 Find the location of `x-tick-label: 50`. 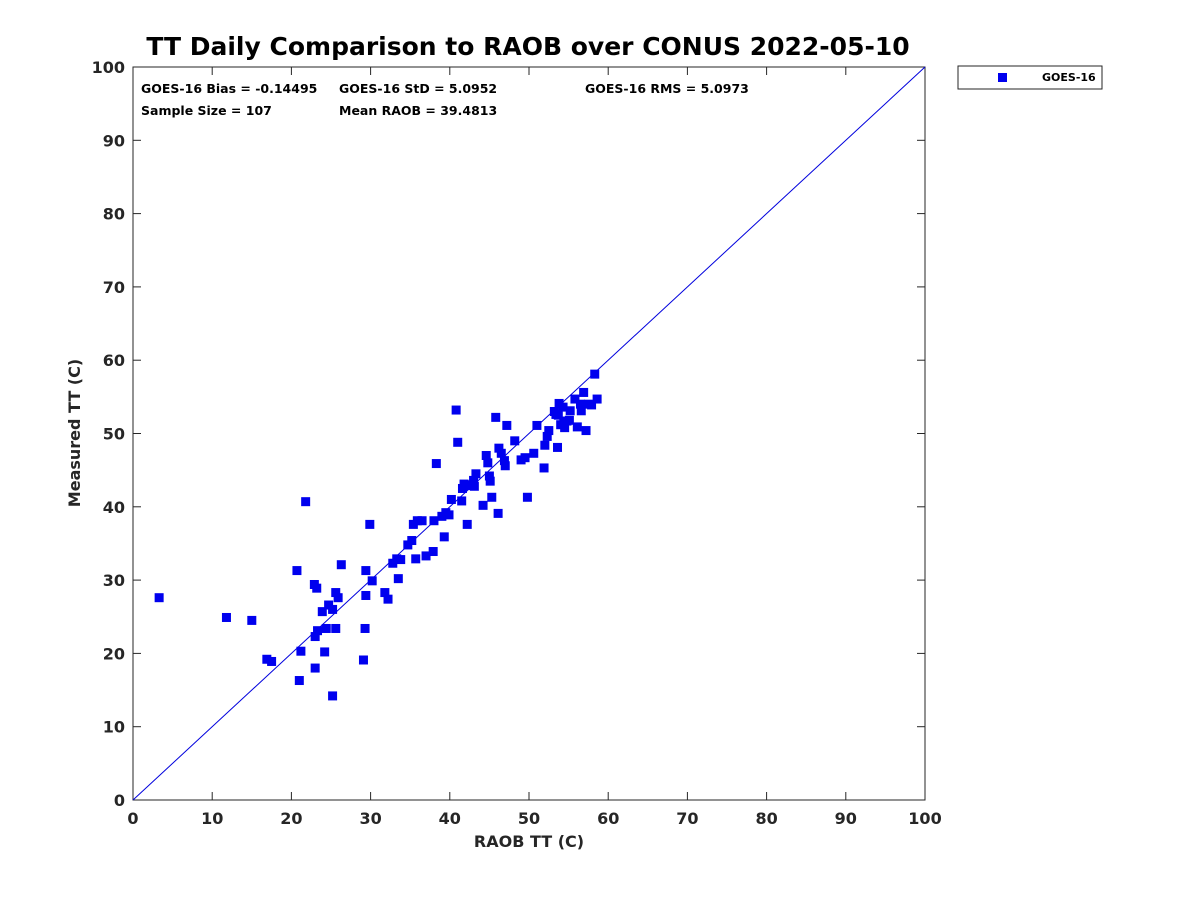

x-tick-label: 50 is located at coordinates (529, 818).